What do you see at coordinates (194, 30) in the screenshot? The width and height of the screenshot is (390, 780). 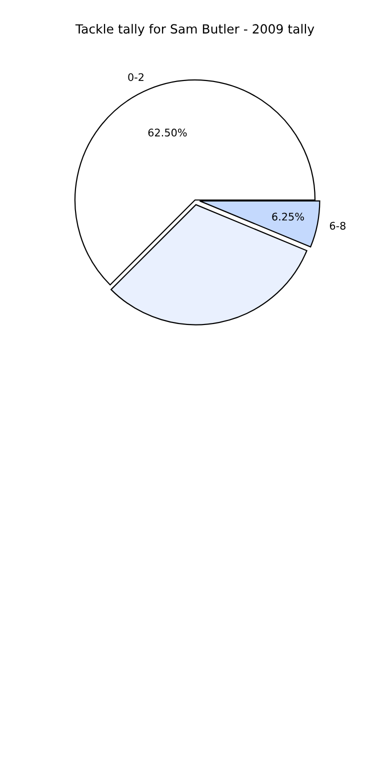 I see `chart-title: Tackle tally for Sam Butler - 2009 tally` at bounding box center [194, 30].